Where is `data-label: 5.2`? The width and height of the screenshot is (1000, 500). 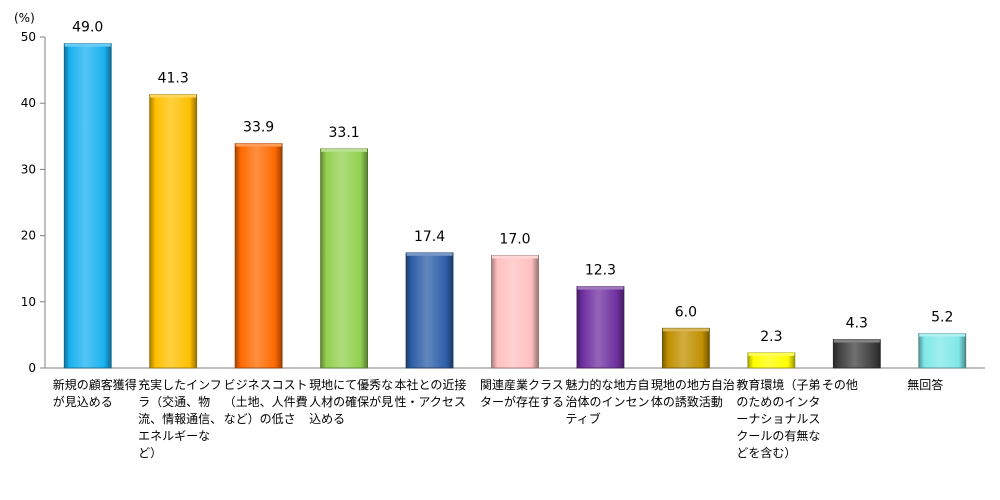
data-label: 5.2 is located at coordinates (942, 318).